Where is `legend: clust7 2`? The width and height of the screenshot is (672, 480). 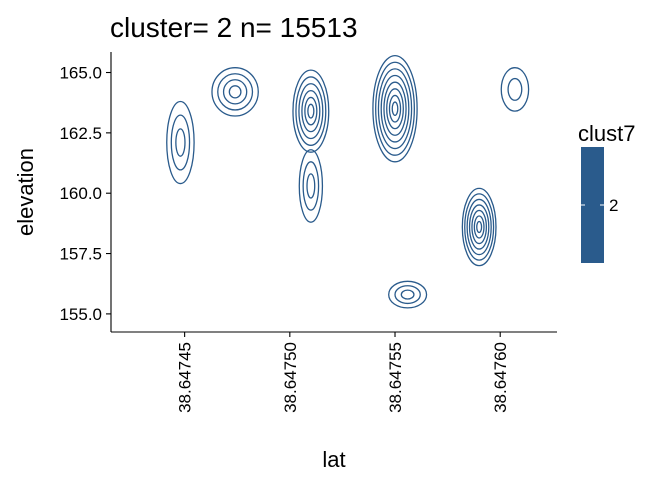 legend: clust7 2 is located at coordinates (606, 192).